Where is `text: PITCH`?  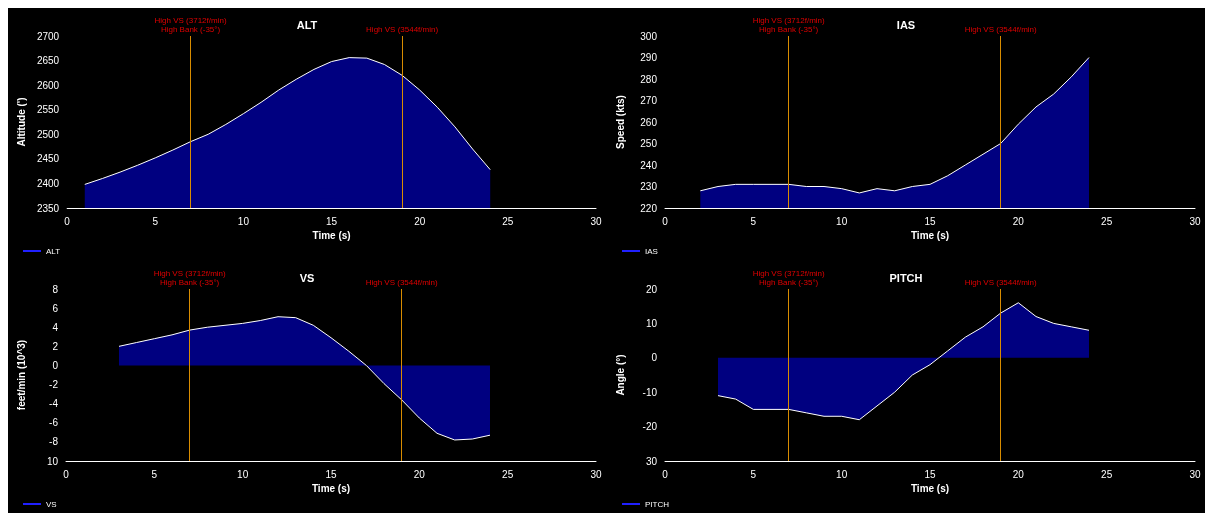
text: PITCH is located at coordinates (656, 503).